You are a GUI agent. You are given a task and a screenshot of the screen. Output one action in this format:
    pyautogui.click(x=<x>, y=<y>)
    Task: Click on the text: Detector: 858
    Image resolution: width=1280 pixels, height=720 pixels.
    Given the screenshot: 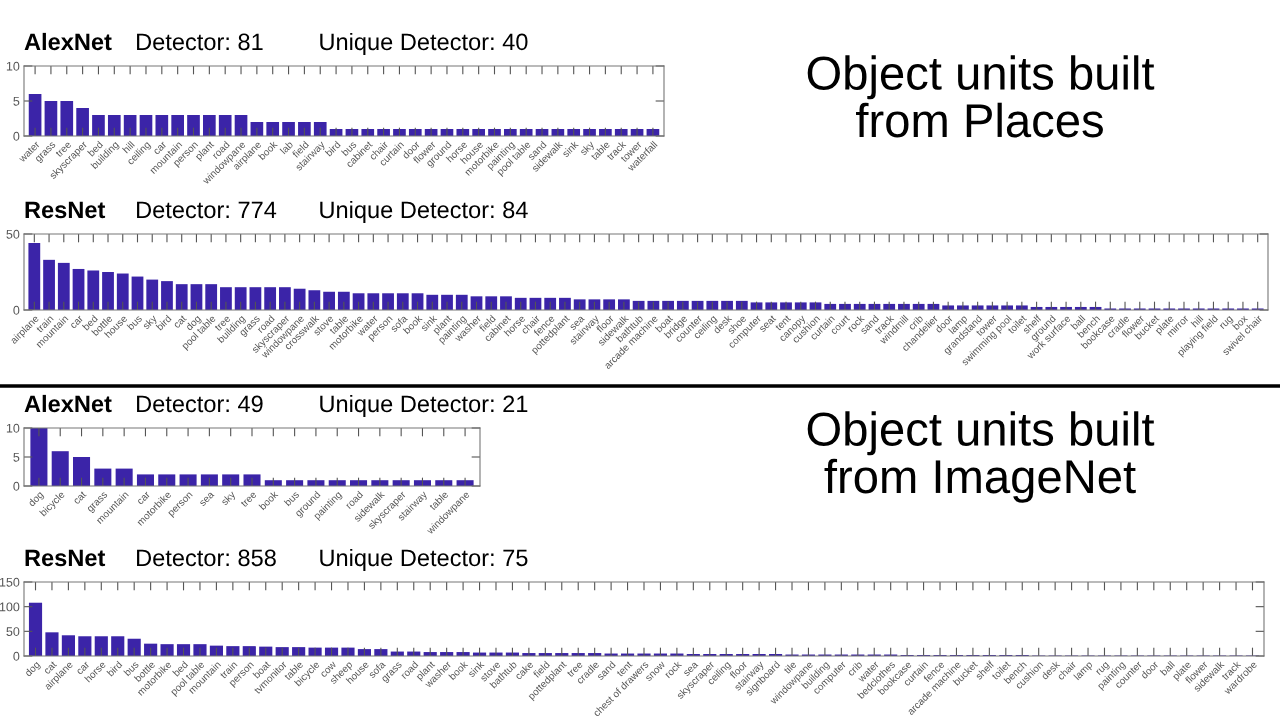 What is the action you would take?
    pyautogui.click(x=206, y=558)
    